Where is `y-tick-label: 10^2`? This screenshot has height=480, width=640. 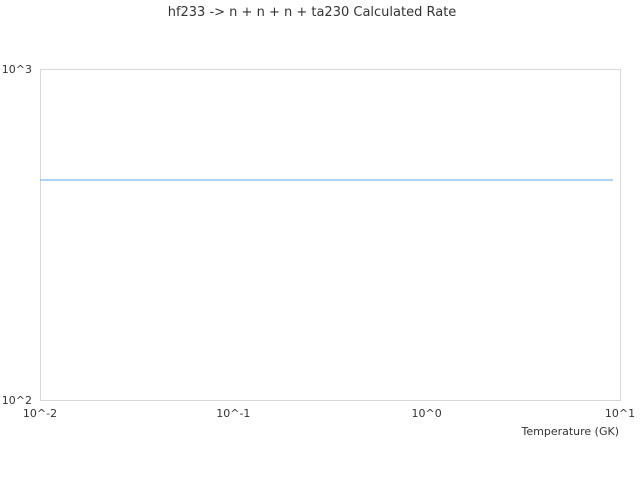 y-tick-label: 10^2 is located at coordinates (17, 400).